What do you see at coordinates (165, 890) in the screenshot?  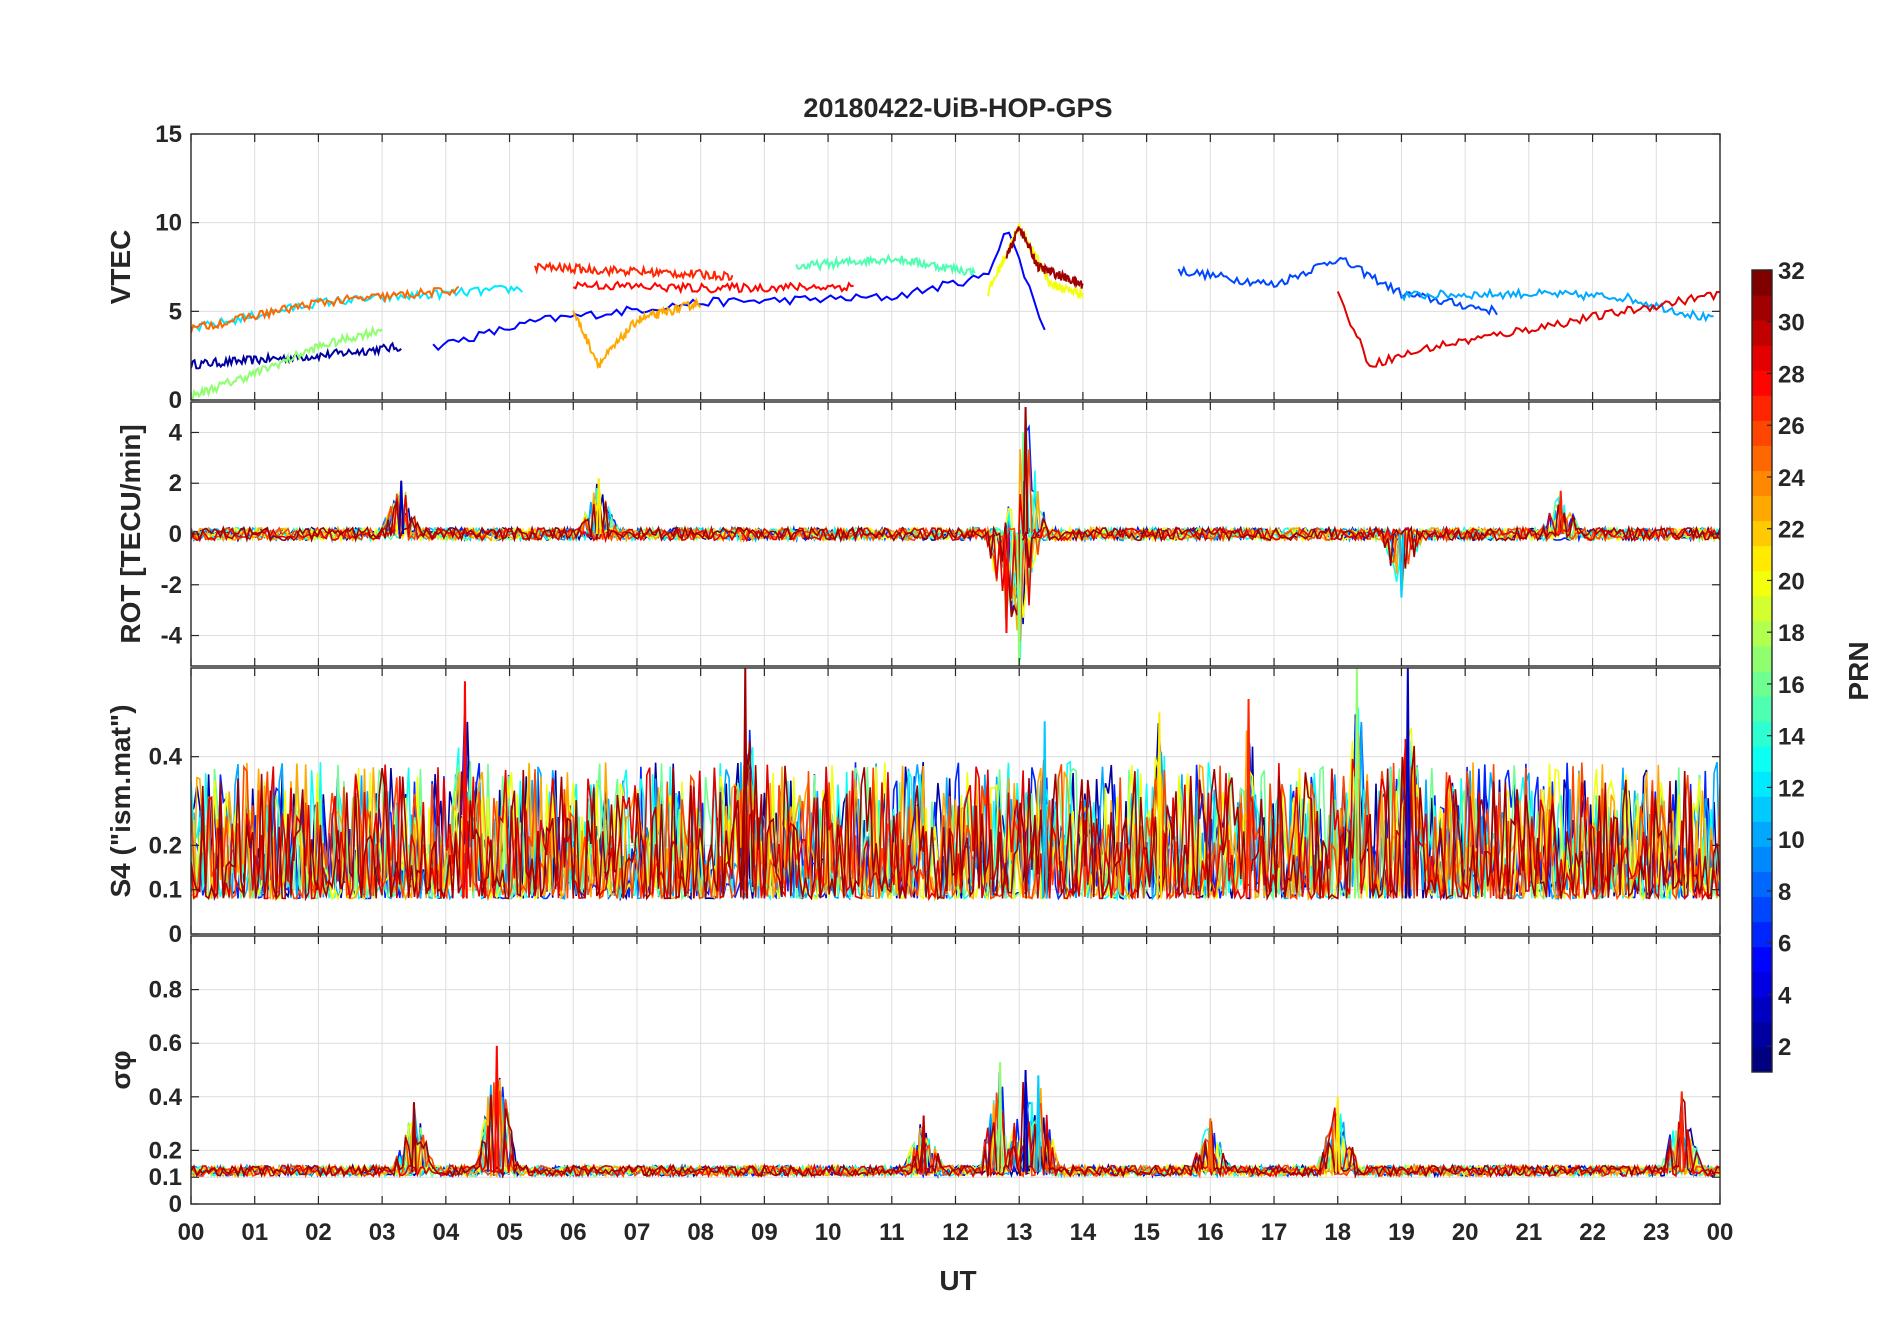 I see `y-tick-label: 0.1` at bounding box center [165, 890].